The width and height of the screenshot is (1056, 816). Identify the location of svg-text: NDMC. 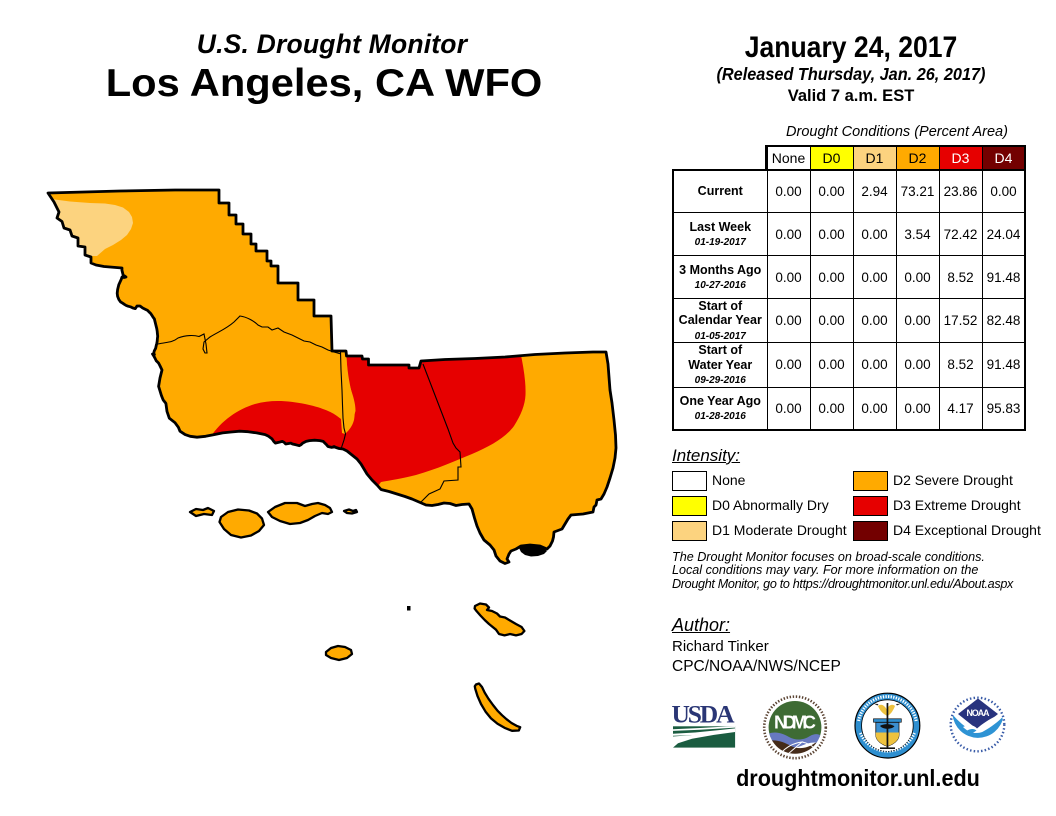
(795, 722).